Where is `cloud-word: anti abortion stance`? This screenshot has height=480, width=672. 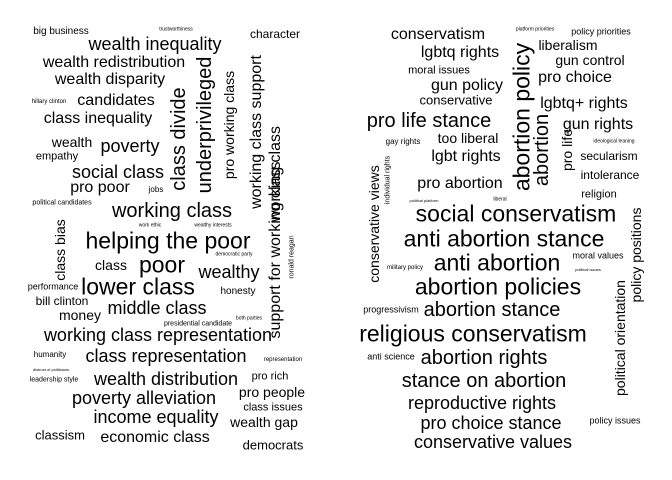
cloud-word: anti abortion stance is located at coordinates (504, 238).